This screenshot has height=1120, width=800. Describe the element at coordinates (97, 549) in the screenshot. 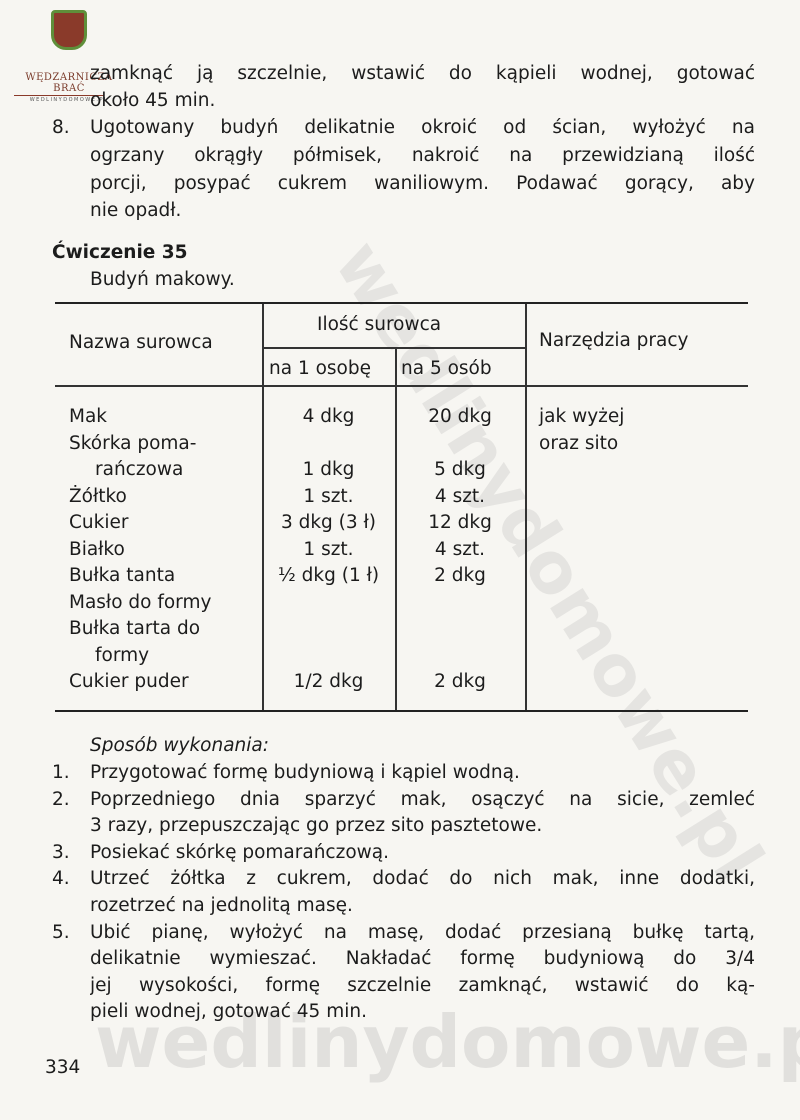

I see `ingredient-name: Białko` at that location.